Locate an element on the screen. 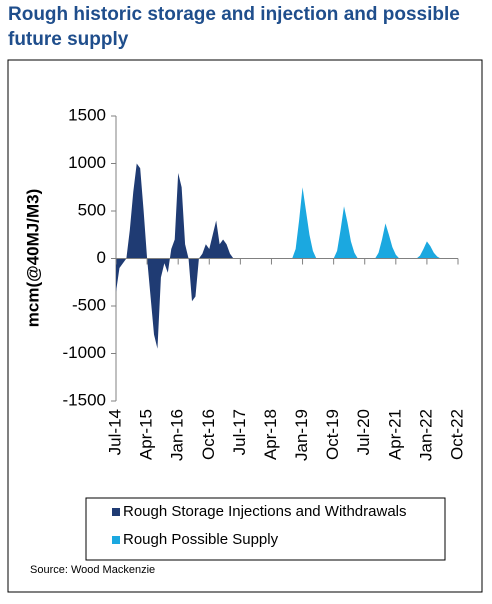 The width and height of the screenshot is (492, 604). x-tick-label: Oct-19 is located at coordinates (332, 434).